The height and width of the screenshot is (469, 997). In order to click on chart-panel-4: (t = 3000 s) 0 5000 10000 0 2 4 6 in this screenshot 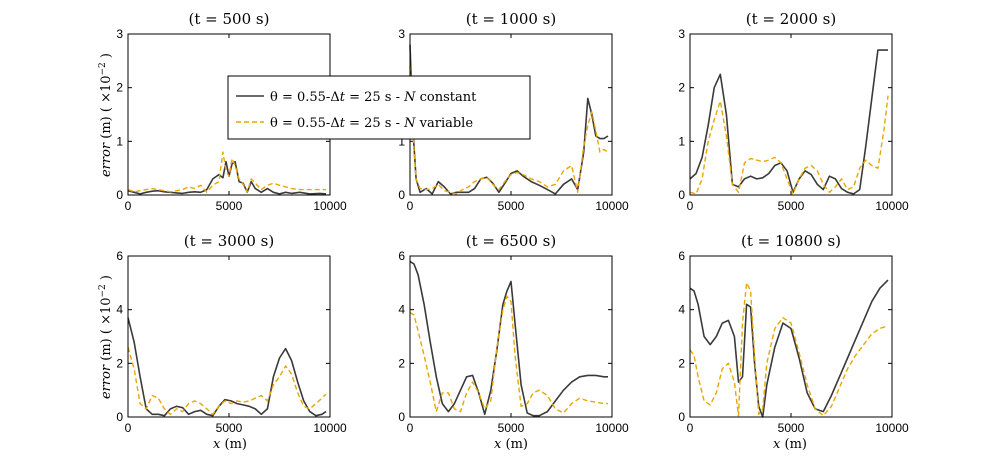, I will do `click(231, 333)`.